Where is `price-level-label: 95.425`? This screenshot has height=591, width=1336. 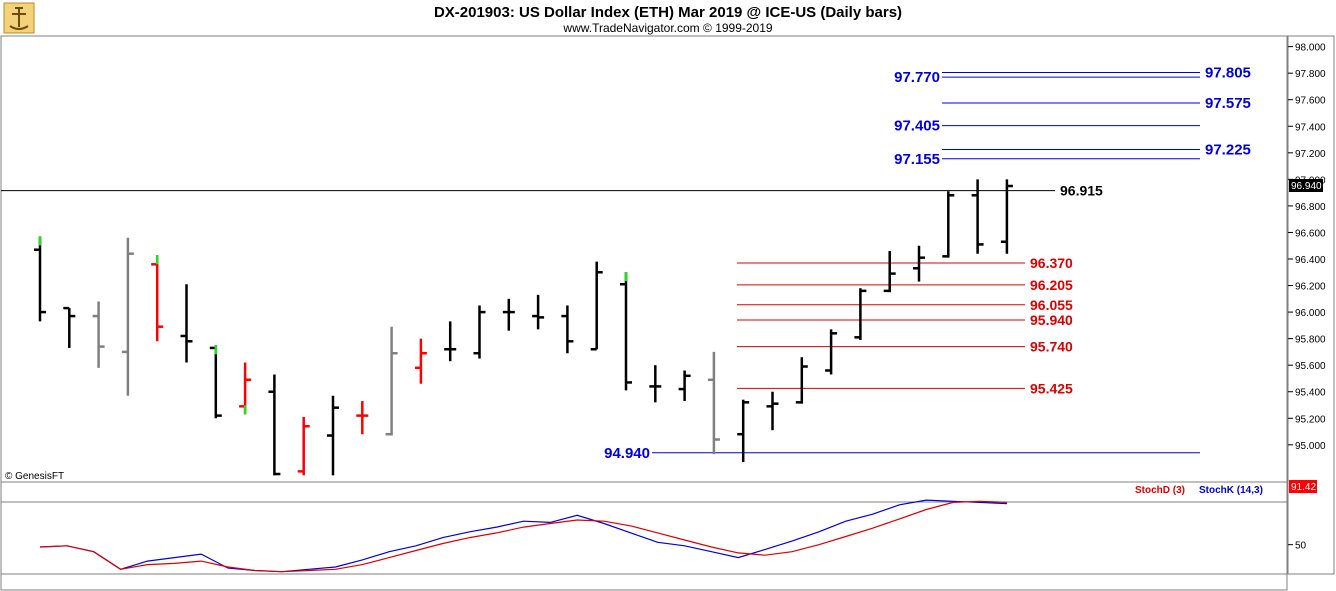
price-level-label: 95.425 is located at coordinates (1051, 388).